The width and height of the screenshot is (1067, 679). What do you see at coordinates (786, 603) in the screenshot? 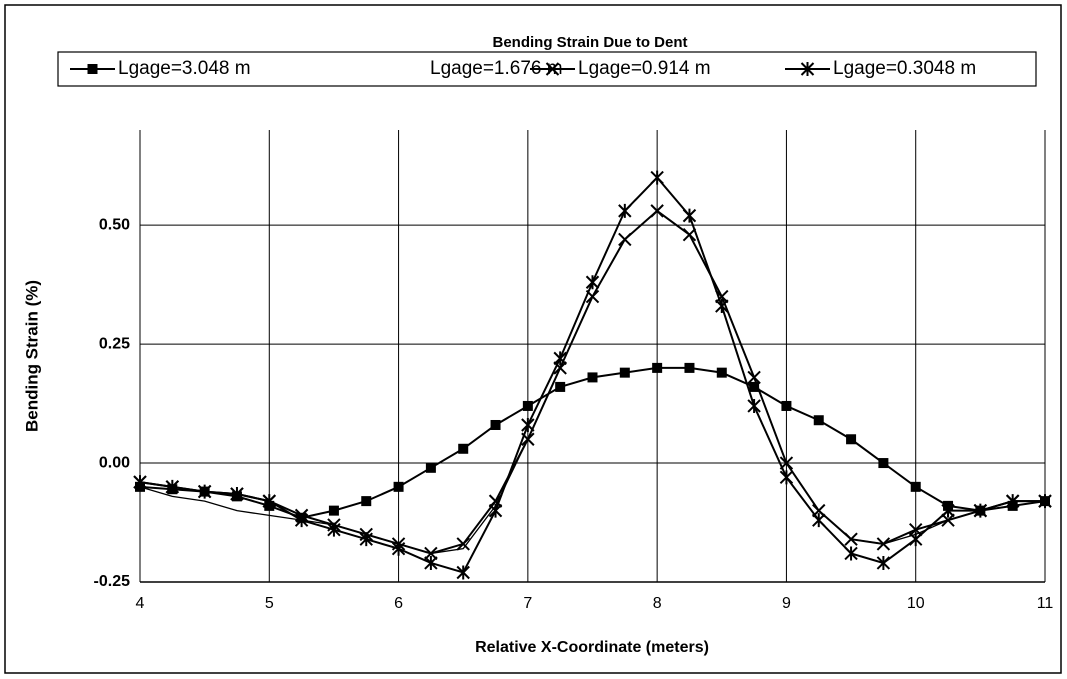
I see `x-tick-label: 9` at bounding box center [786, 603].